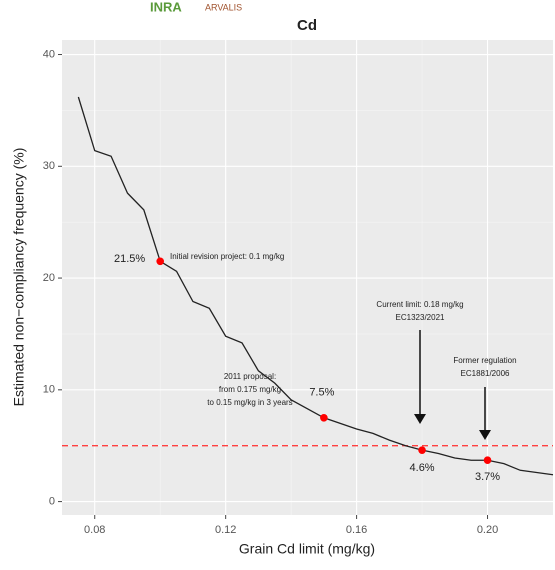 The height and width of the screenshot is (570, 555). I want to click on data-label: 21.5%, so click(129, 259).